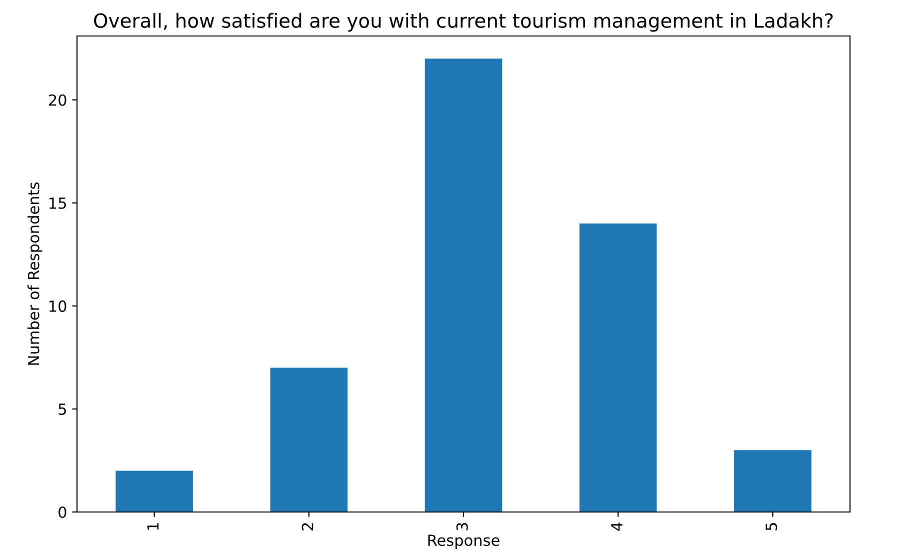 This screenshot has height=559, width=897. Describe the element at coordinates (772, 526) in the screenshot. I see `x-tick-label: 5` at that location.